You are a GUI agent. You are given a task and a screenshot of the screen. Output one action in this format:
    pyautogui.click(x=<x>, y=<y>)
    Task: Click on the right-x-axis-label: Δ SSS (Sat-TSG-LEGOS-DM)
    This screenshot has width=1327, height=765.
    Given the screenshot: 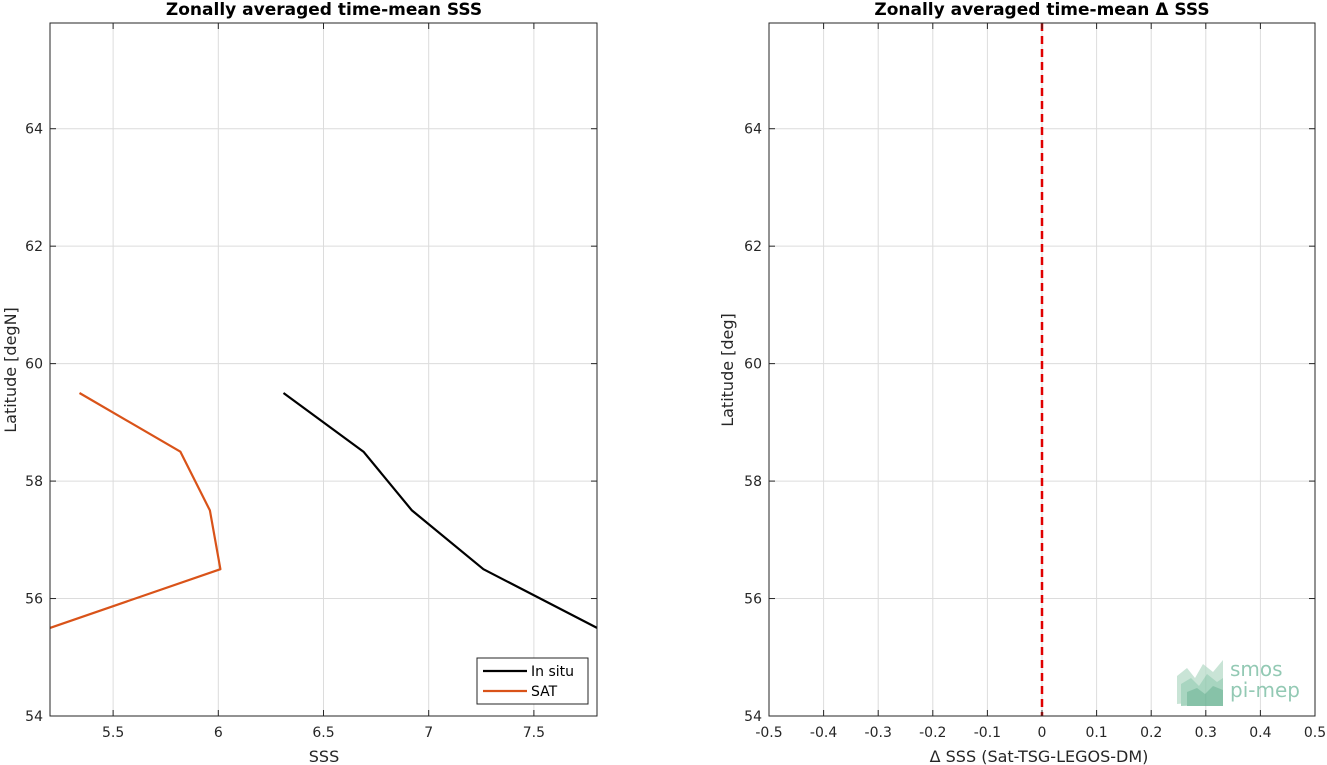 What is the action you would take?
    pyautogui.click(x=1039, y=756)
    